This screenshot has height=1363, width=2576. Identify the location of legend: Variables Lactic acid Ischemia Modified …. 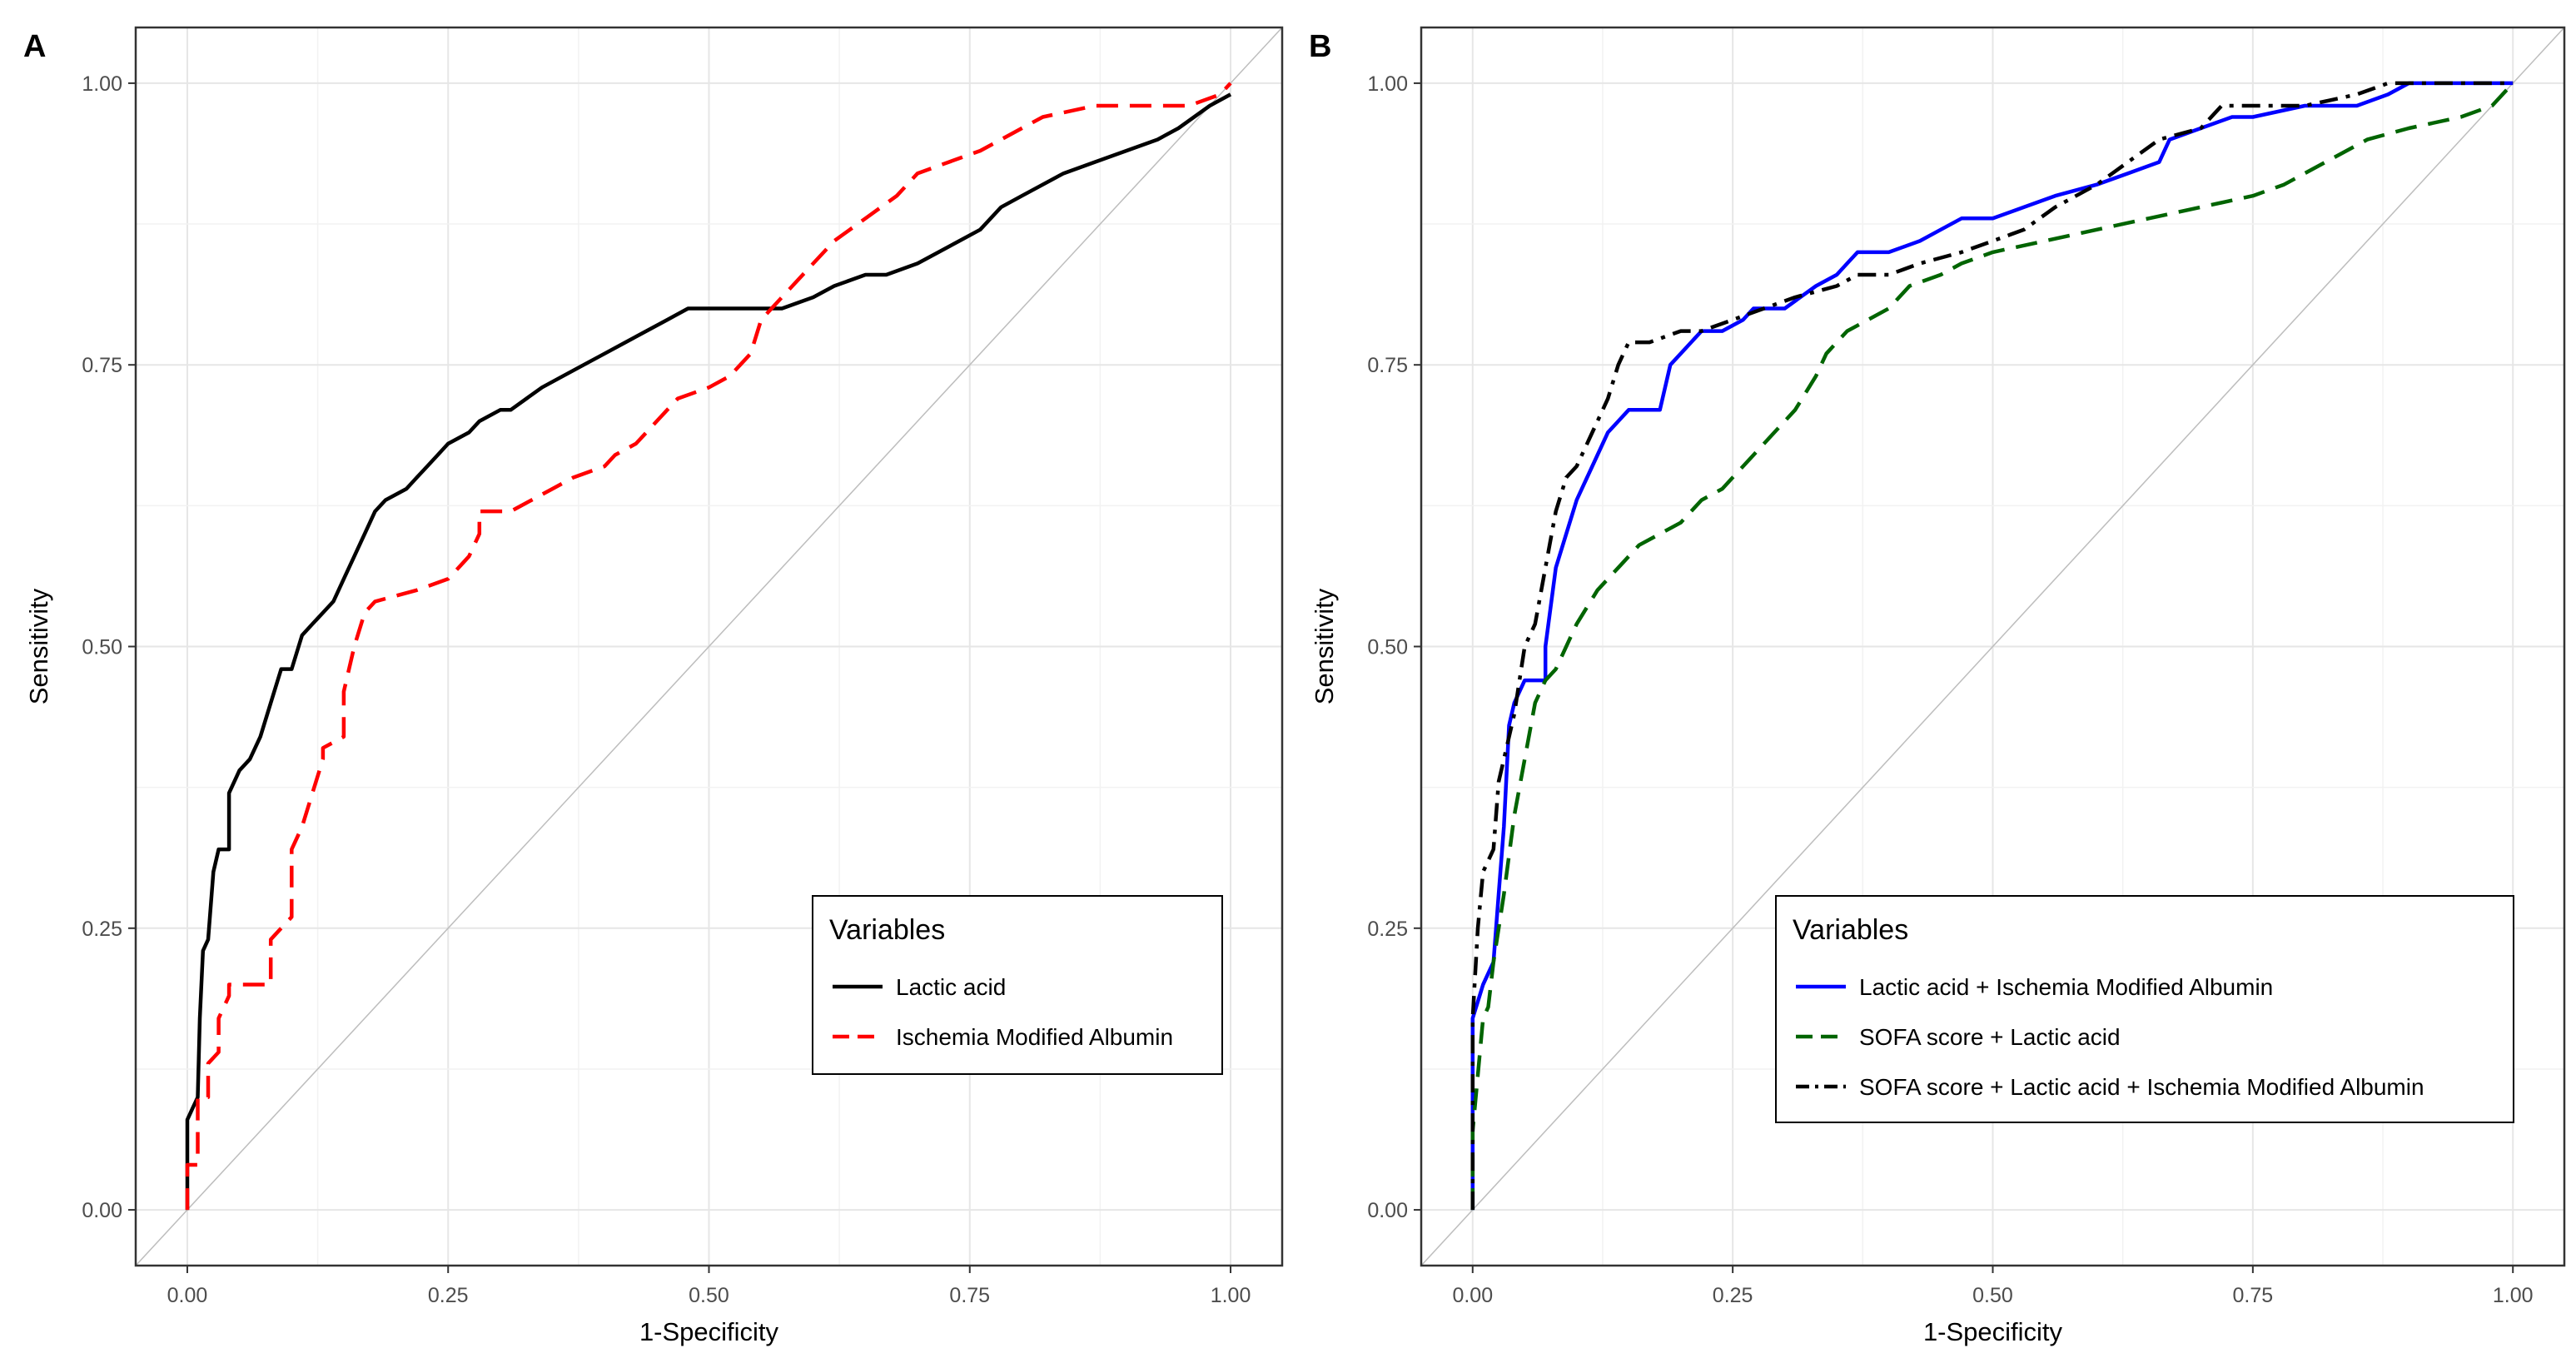
(1017, 985).